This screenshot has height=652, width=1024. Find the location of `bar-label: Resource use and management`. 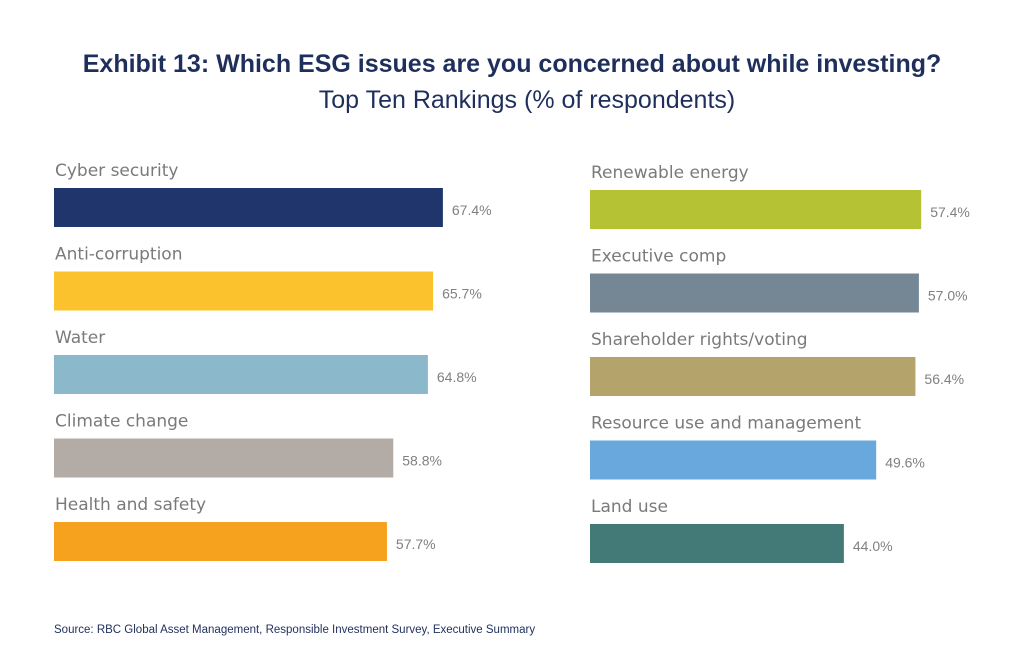

bar-label: Resource use and management is located at coordinates (726, 424).